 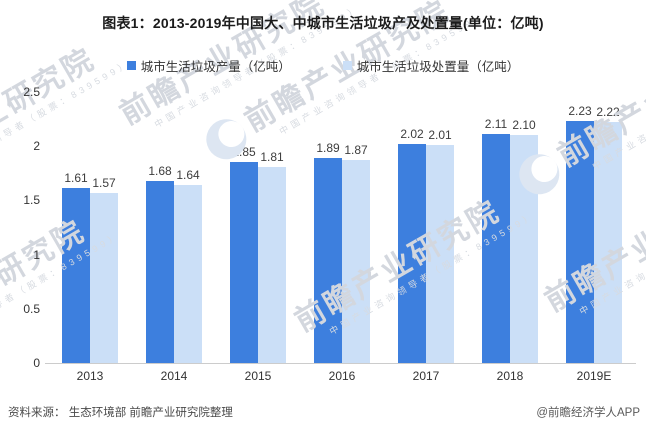 I want to click on value-label: 2.11, so click(x=496, y=124).